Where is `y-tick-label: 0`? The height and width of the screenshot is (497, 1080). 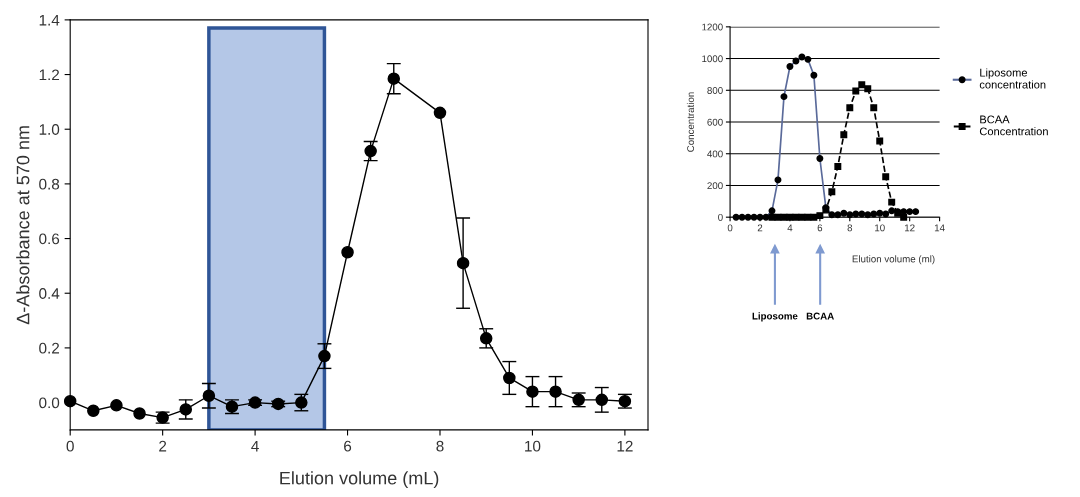 y-tick-label: 0 is located at coordinates (720, 217).